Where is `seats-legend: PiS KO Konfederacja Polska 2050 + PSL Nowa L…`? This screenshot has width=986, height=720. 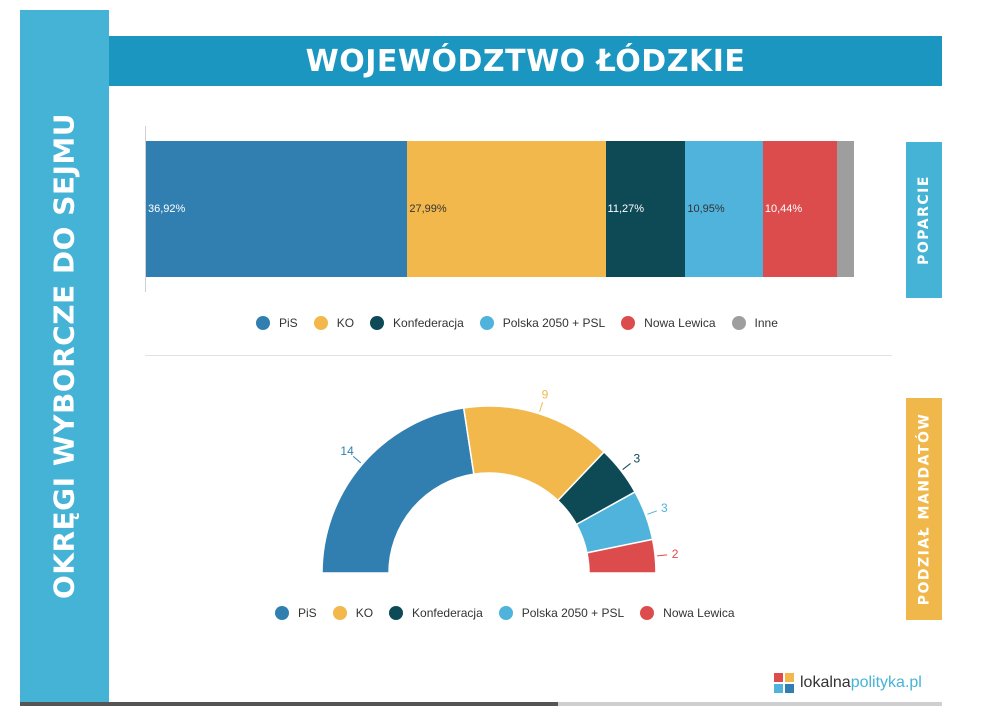
seats-legend: PiS KO Konfederacja Polska 2050 + PSL Nowa L… is located at coordinates (505, 613).